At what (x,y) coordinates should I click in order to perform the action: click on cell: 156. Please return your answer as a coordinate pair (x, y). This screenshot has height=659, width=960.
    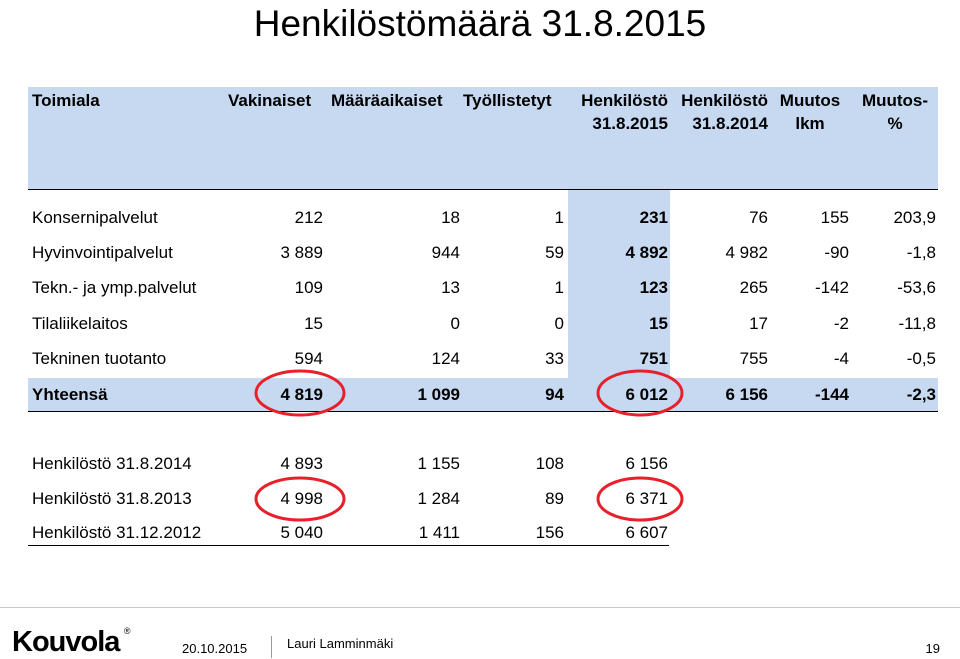
    Looking at the image, I should click on (549, 532).